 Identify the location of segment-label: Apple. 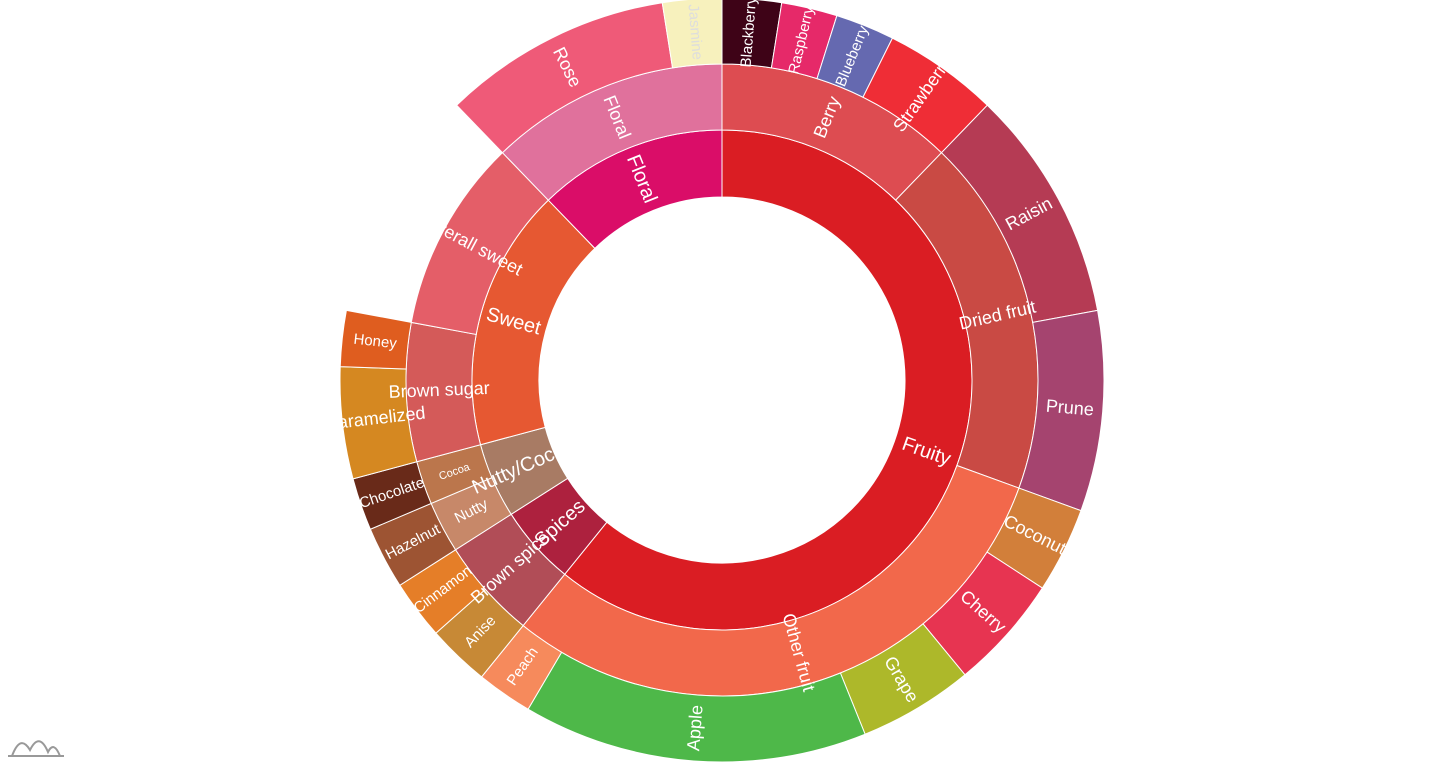
(694, 727).